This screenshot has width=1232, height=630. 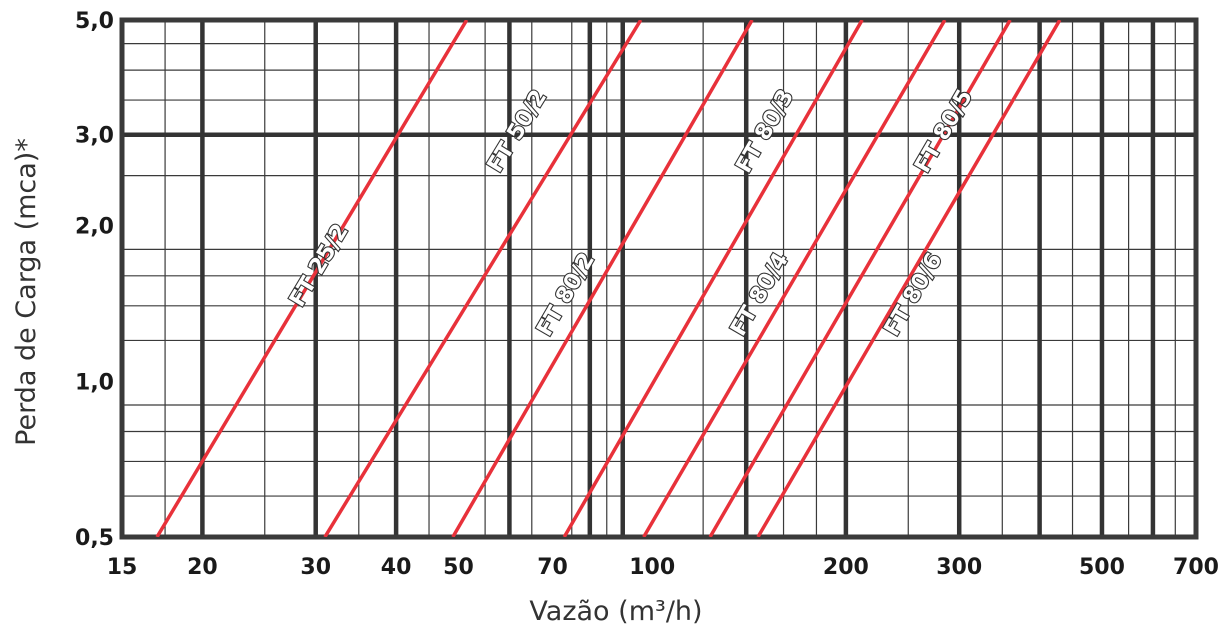 I want to click on x-tick-label: 20, so click(x=202, y=567).